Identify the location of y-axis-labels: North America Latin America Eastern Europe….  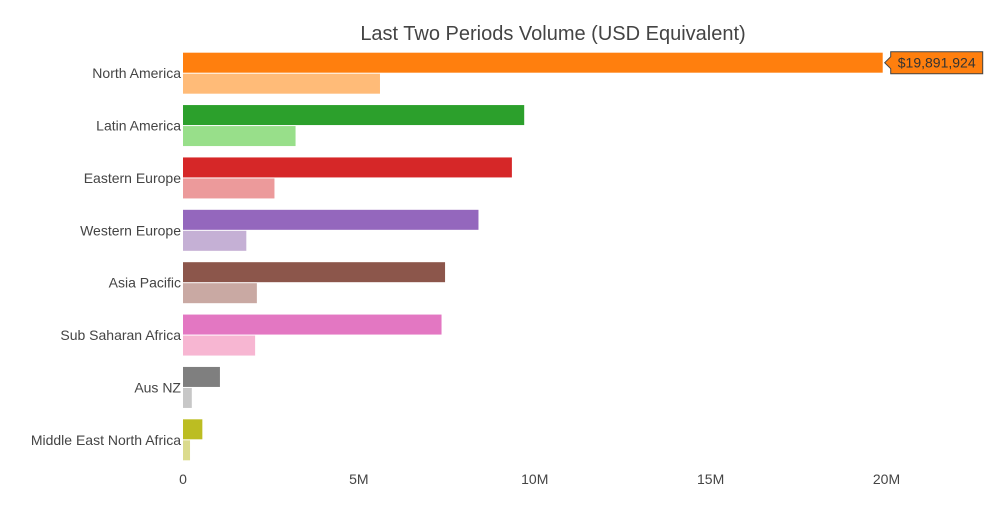
(106, 256).